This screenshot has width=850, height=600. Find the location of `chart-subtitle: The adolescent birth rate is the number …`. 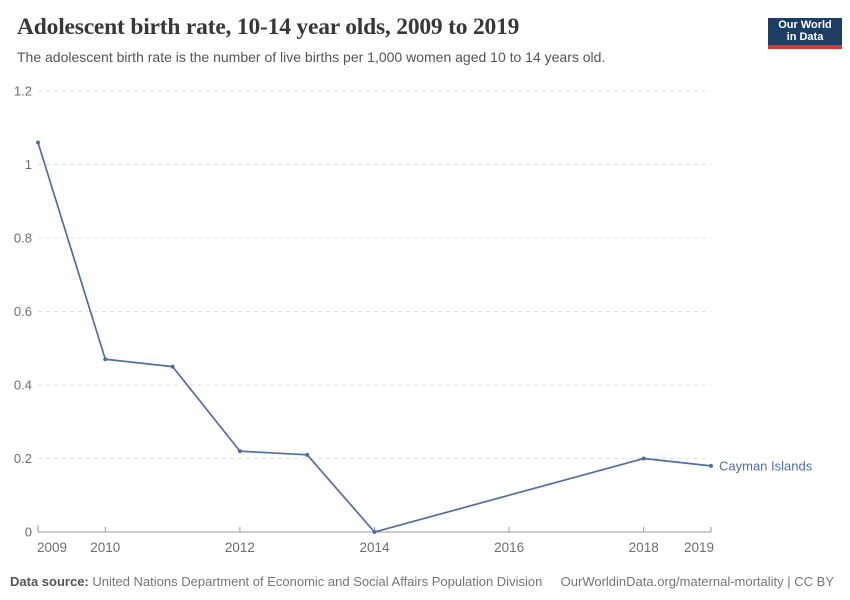

chart-subtitle: The adolescent birth rate is the number … is located at coordinates (311, 57).